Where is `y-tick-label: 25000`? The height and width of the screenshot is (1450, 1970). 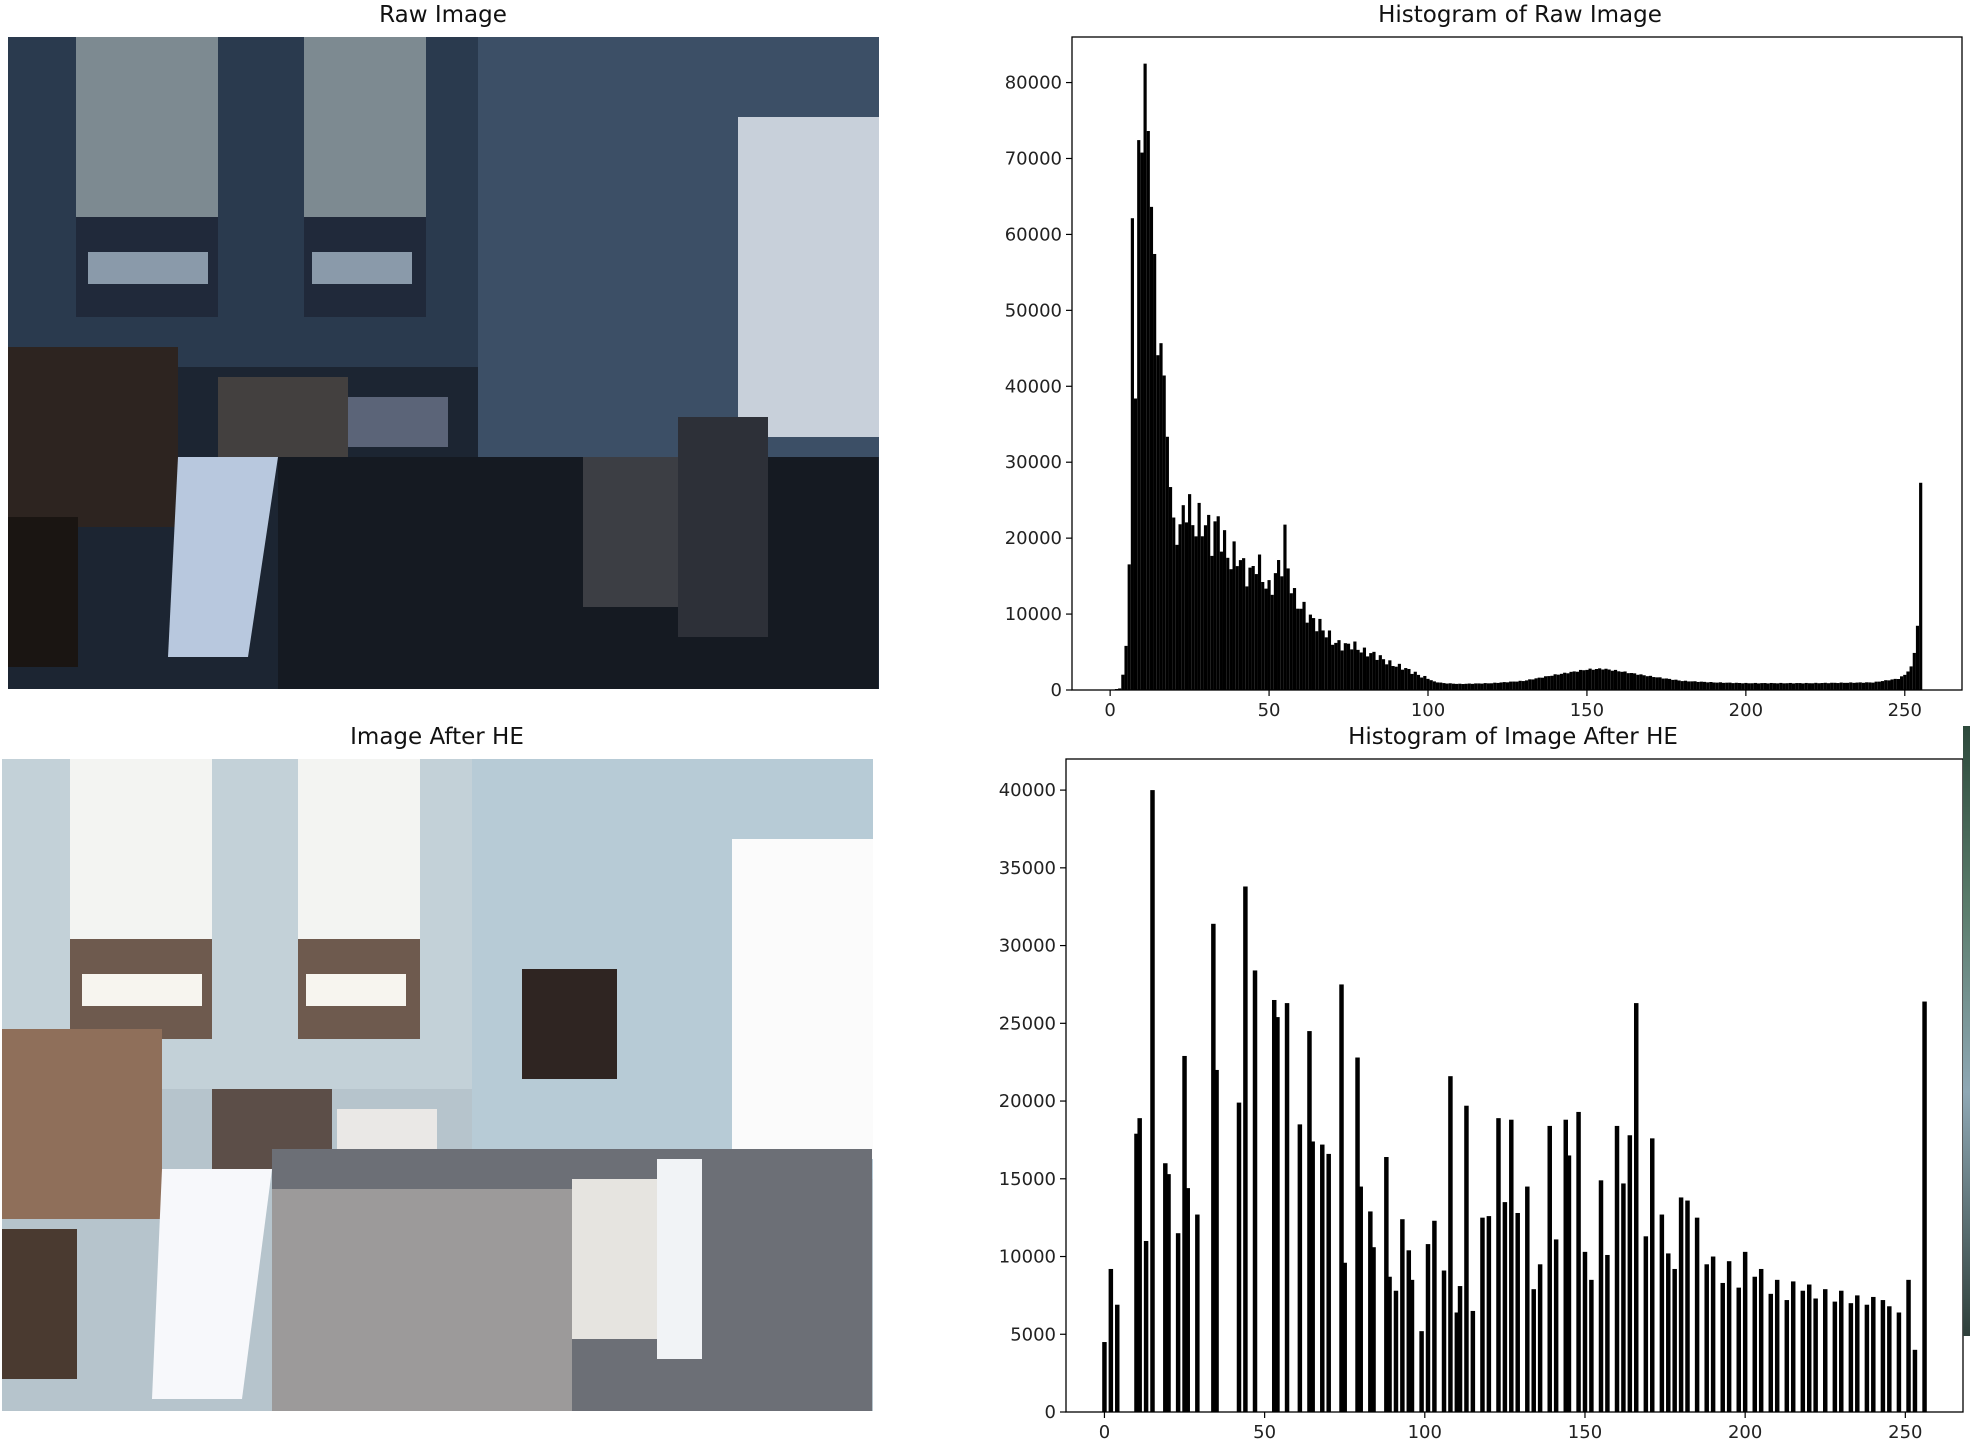 y-tick-label: 25000 is located at coordinates (1027, 1023).